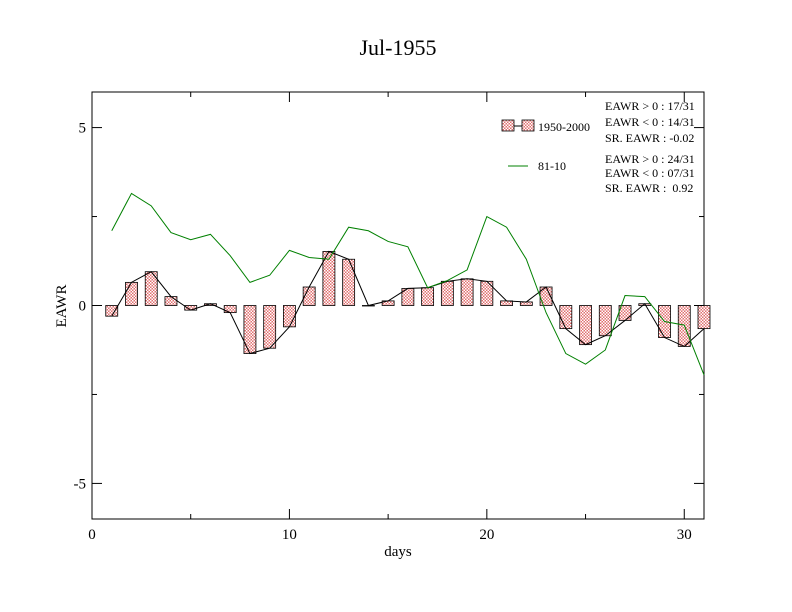 Image resolution: width=792 pixels, height=612 pixels. What do you see at coordinates (564, 127) in the screenshot?
I see `legend-label-1950-2000: 1950-2000` at bounding box center [564, 127].